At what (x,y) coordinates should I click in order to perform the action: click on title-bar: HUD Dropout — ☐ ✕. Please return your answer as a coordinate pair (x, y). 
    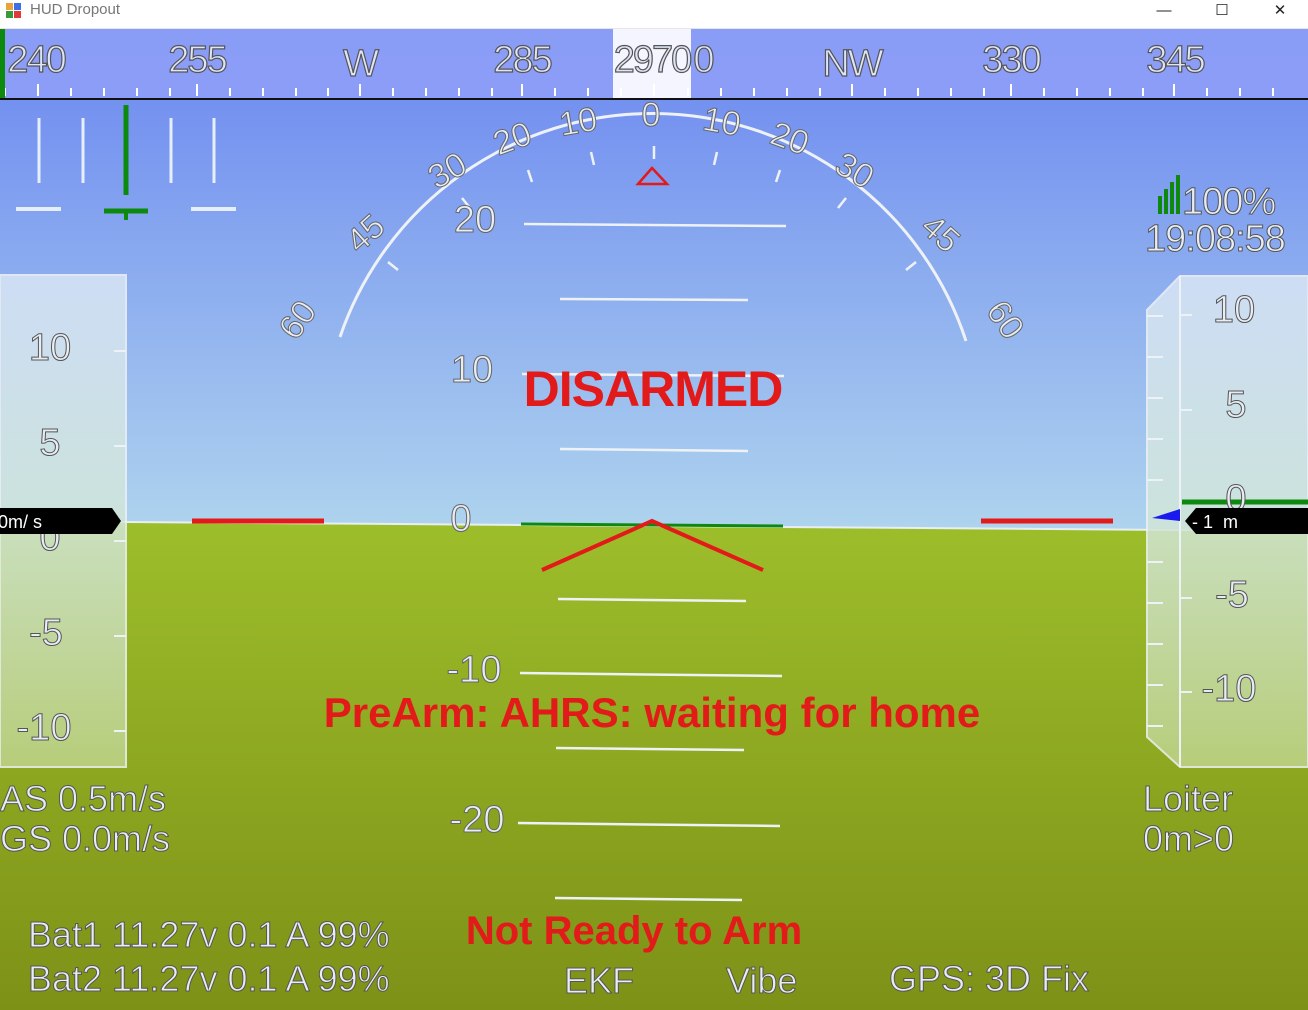
    Looking at the image, I should click on (654, 14).